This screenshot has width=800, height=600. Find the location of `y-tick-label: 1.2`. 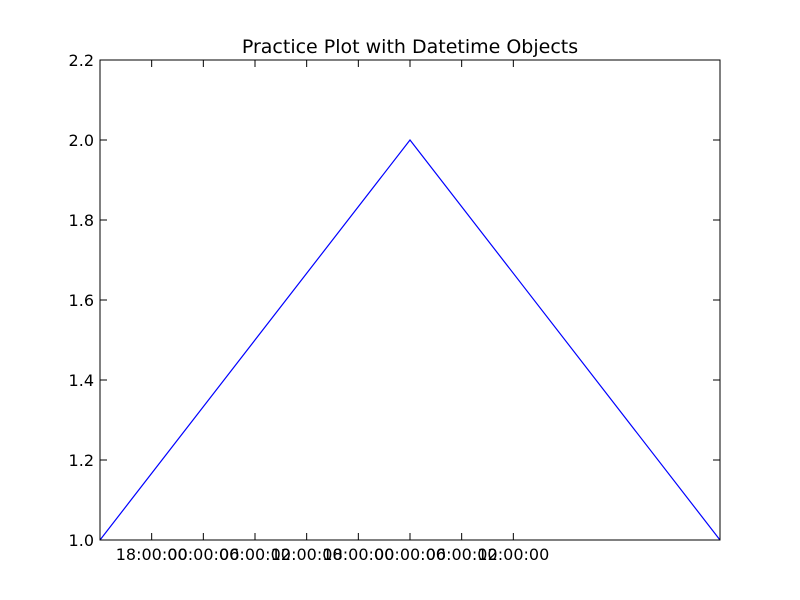

y-tick-label: 1.2 is located at coordinates (81, 460).